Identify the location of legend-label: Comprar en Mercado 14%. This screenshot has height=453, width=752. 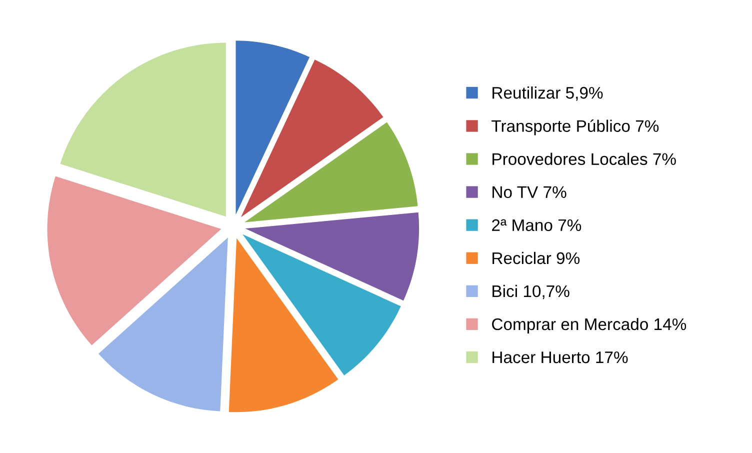
(589, 326).